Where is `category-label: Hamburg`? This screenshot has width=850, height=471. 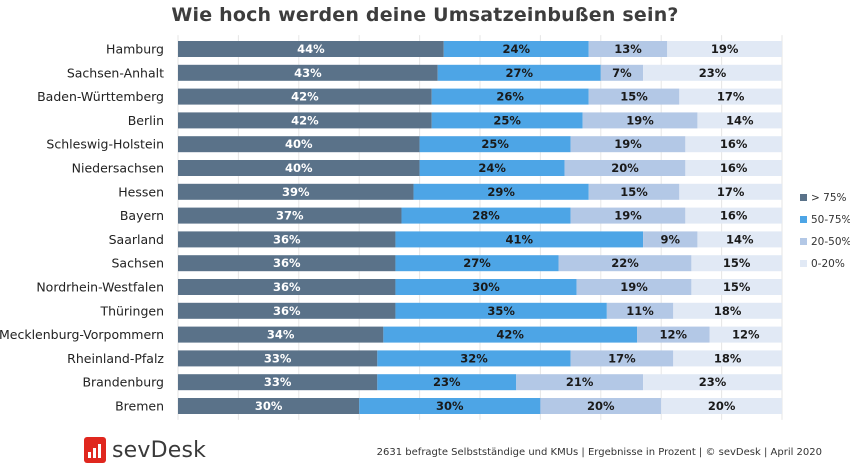 category-label: Hamburg is located at coordinates (135, 49).